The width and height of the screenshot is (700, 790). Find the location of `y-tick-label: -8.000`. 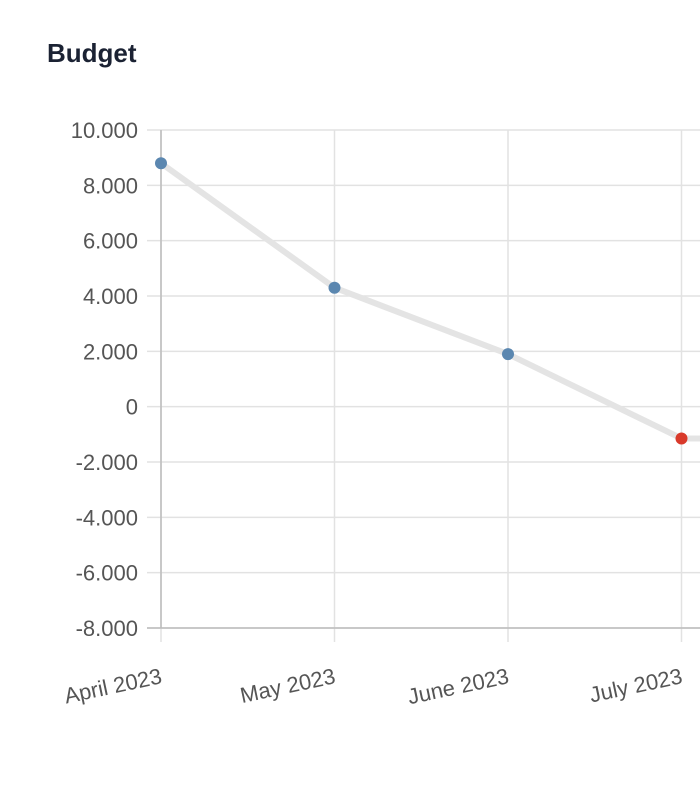

y-tick-label: -8.000 is located at coordinates (107, 628).